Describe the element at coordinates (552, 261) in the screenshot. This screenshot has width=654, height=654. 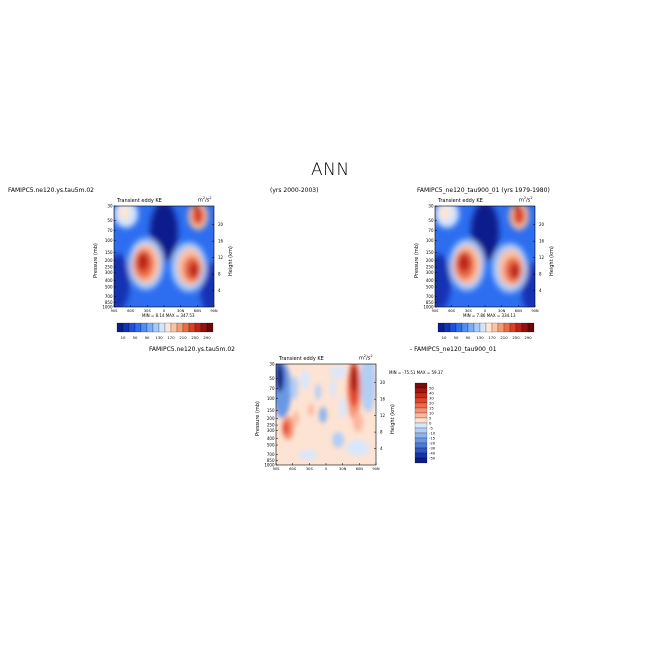
I see `right-right-axis-label: Height (km)` at that location.